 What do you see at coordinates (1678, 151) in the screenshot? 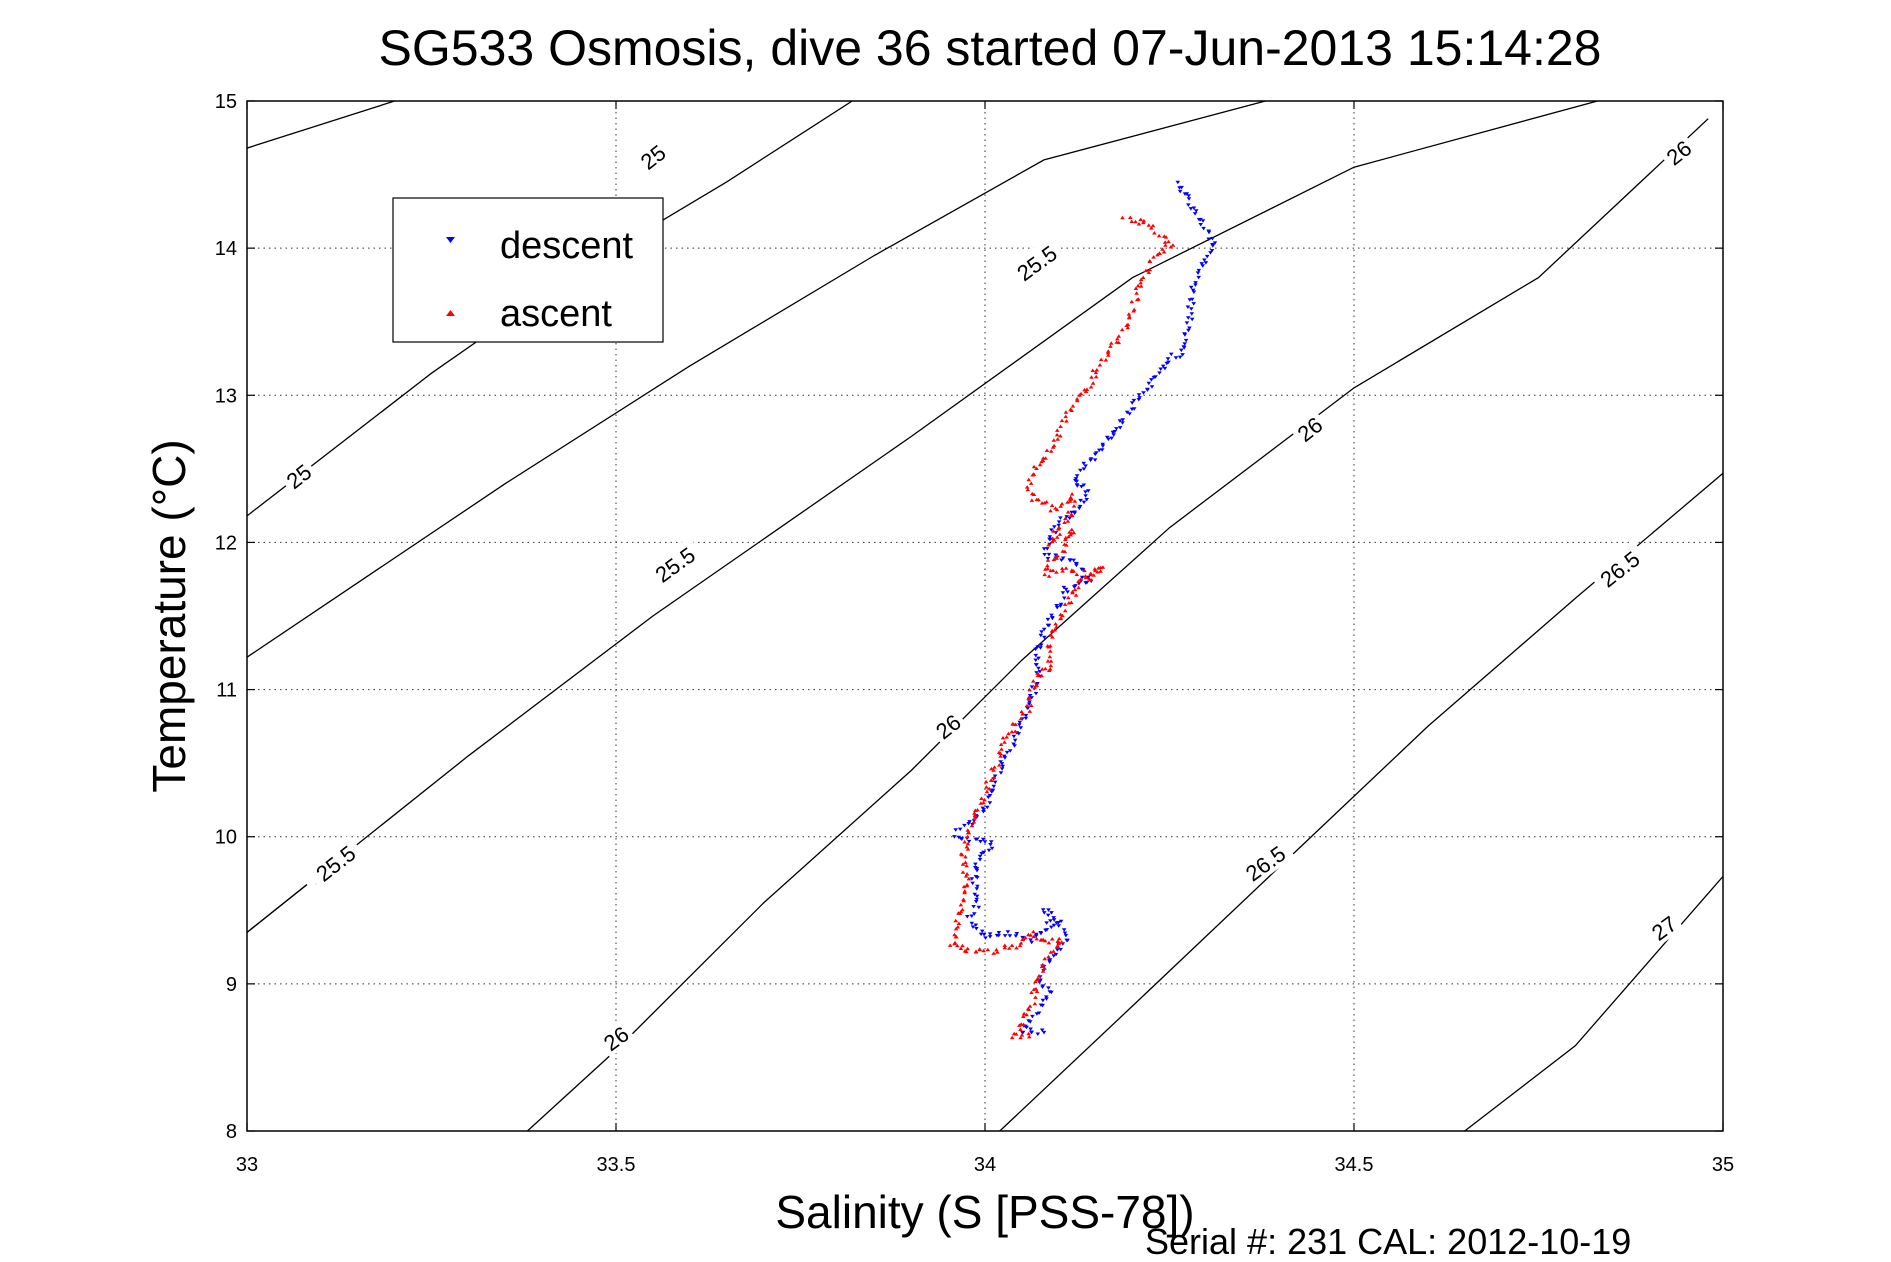
I see `contour-label-bg` at bounding box center [1678, 151].